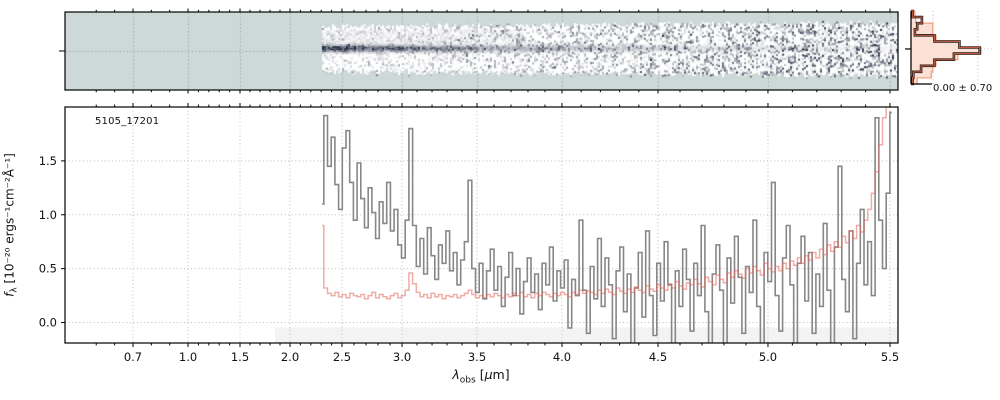  I want to click on x-tick-label: 1.0, so click(188, 357).